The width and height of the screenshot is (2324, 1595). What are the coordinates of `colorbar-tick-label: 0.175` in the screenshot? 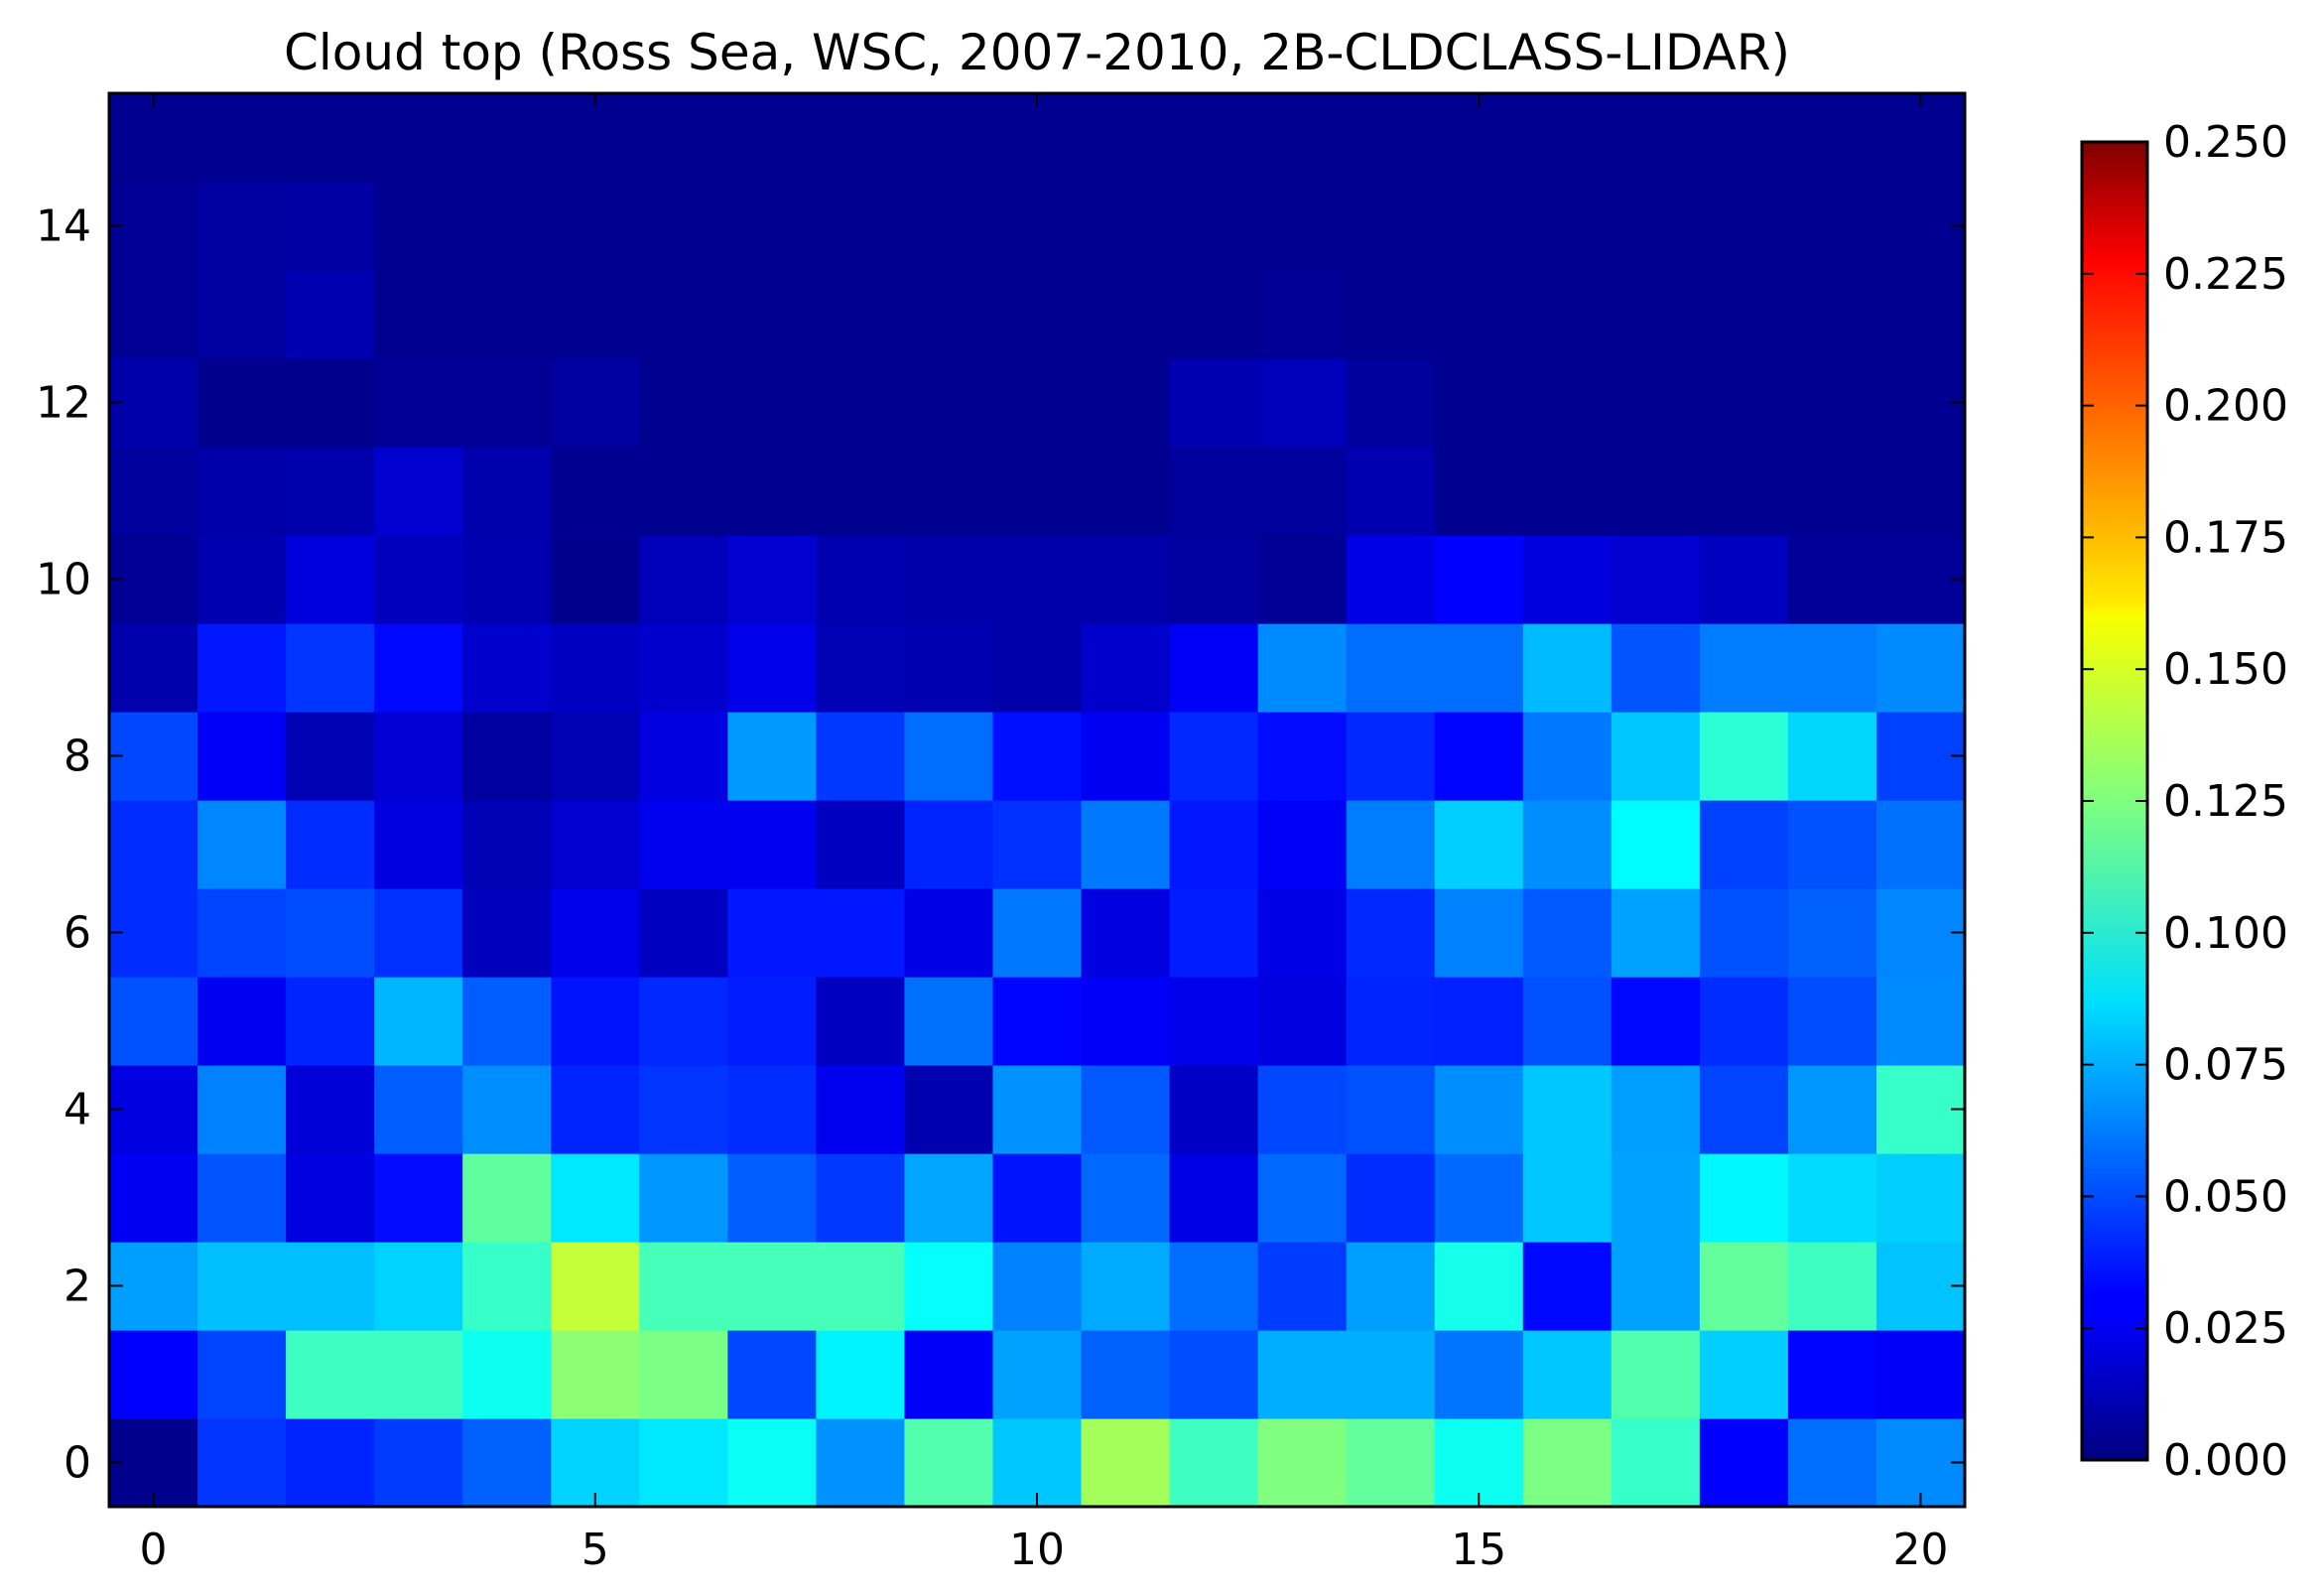 It's located at (2225, 537).